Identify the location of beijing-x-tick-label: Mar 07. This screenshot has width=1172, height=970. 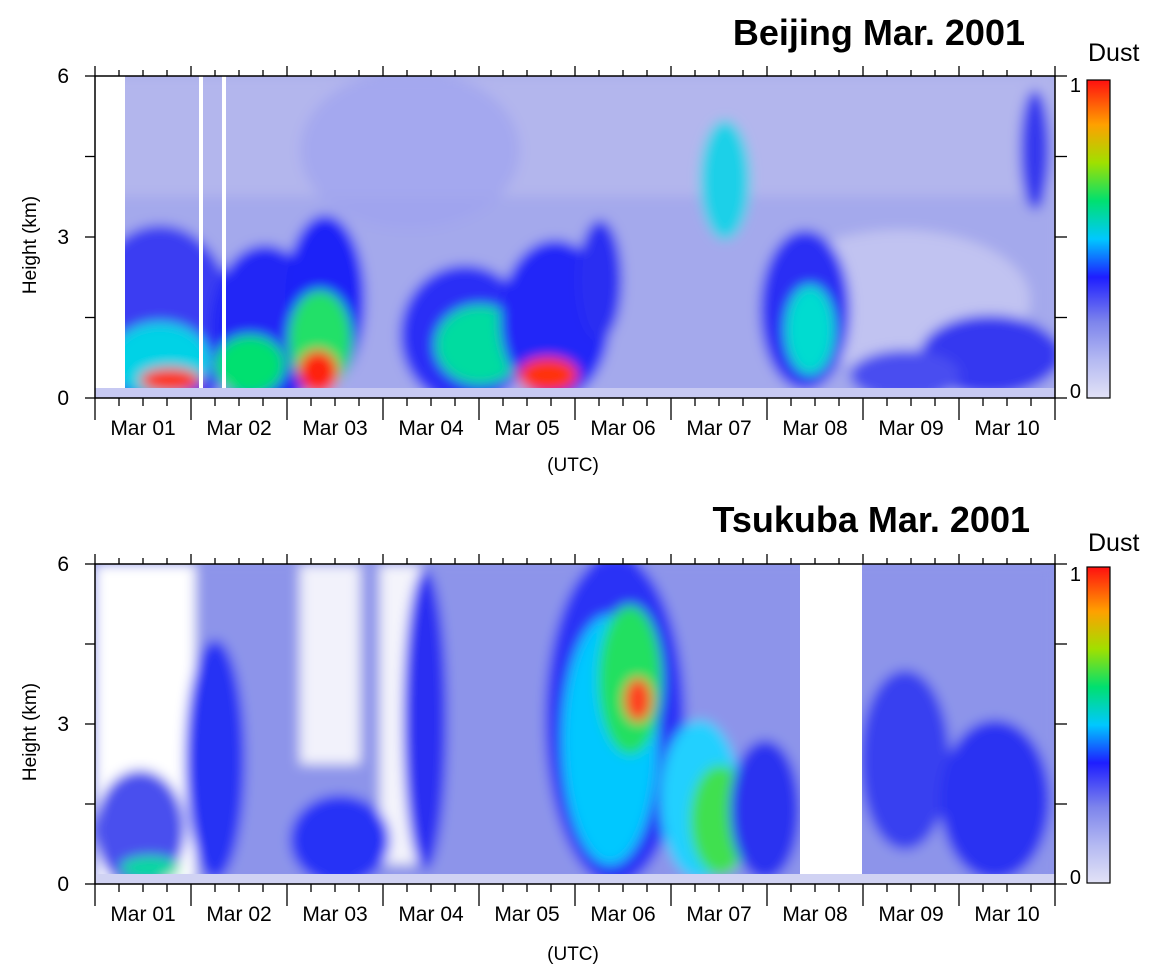
(718, 428).